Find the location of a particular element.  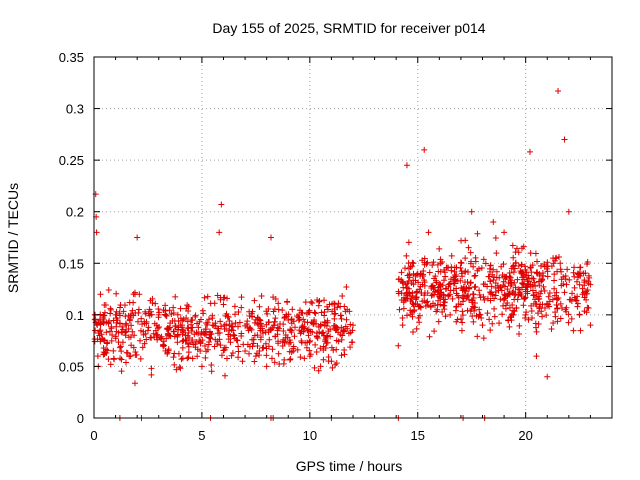

y-tick-label: 0.05 is located at coordinates (71, 366).